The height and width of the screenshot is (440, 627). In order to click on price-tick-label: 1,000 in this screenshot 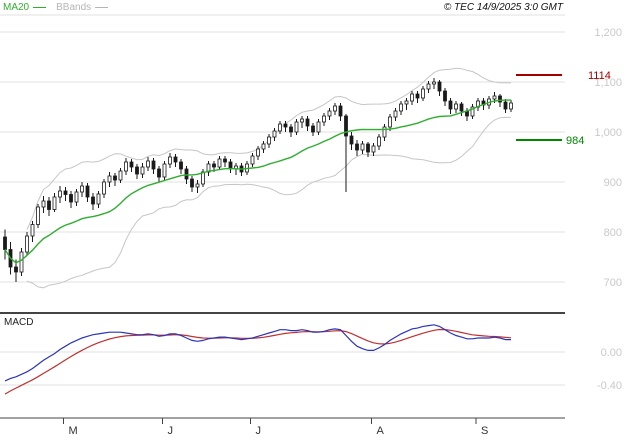, I will do `click(608, 133)`.